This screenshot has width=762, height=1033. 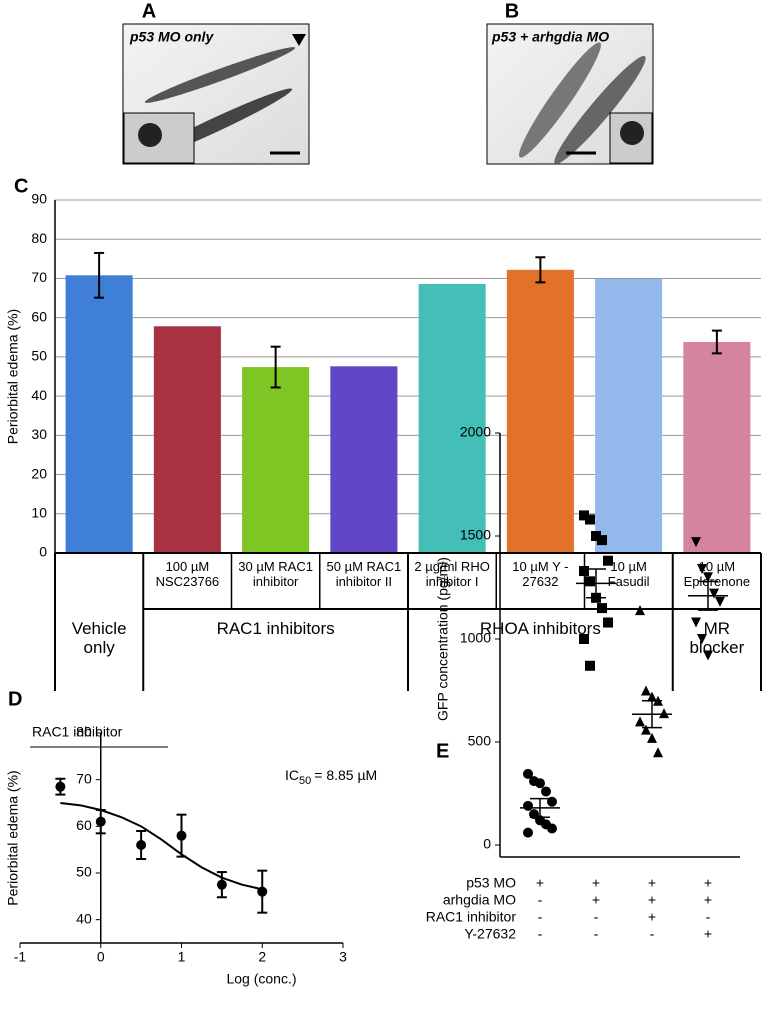 What do you see at coordinates (299, 40) in the screenshot?
I see `arrowhead` at bounding box center [299, 40].